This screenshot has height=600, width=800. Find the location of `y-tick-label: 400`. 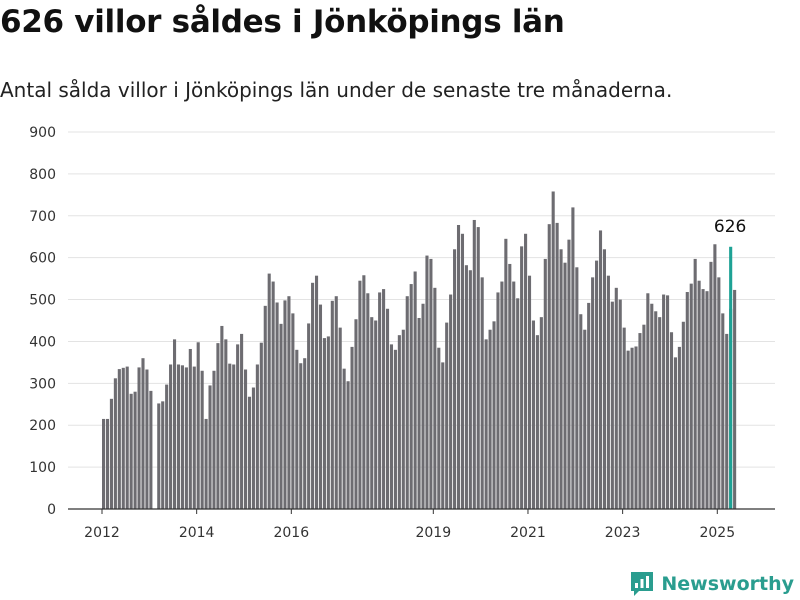

y-tick-label: 400 is located at coordinates (42, 342).